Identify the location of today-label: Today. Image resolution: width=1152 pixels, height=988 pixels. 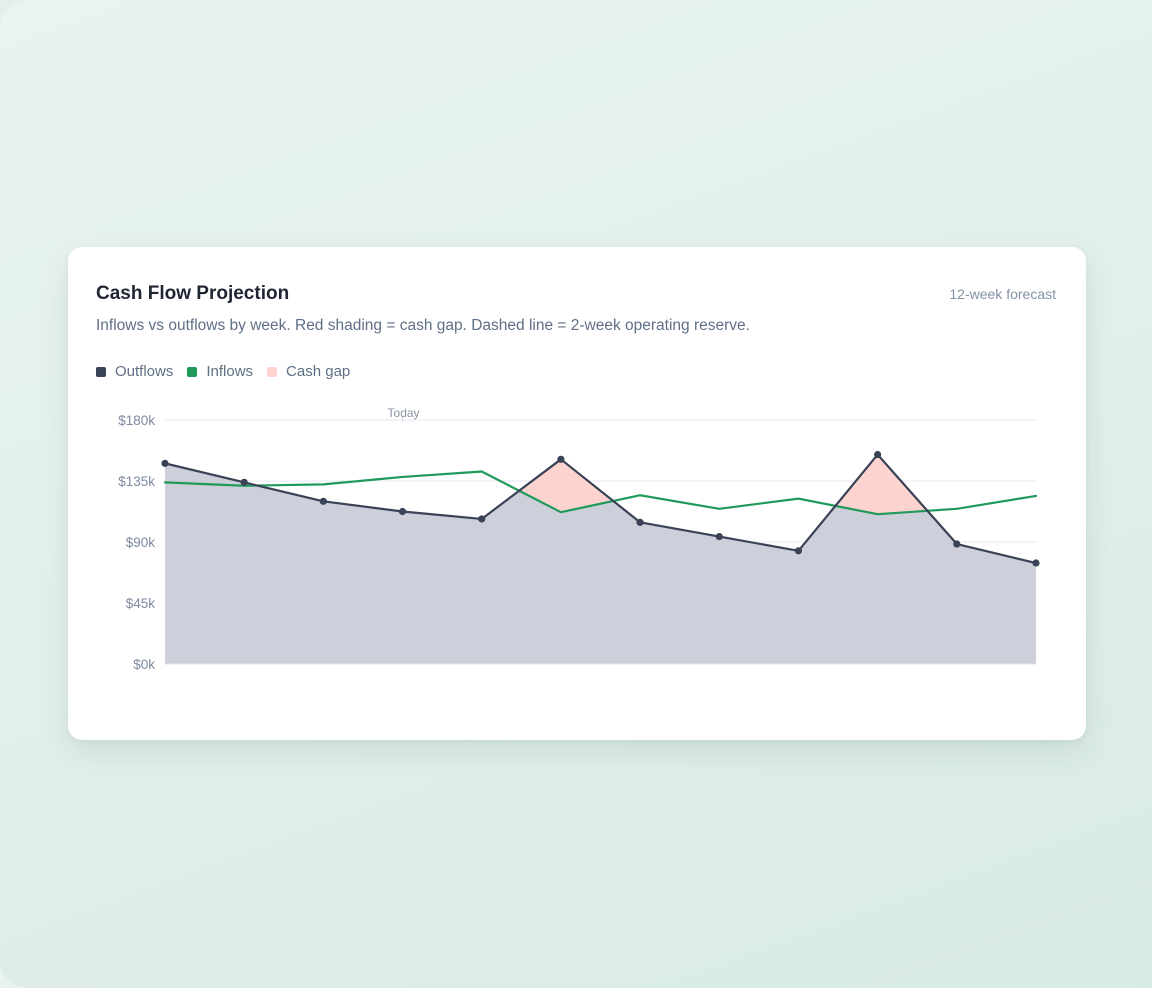
(404, 413).